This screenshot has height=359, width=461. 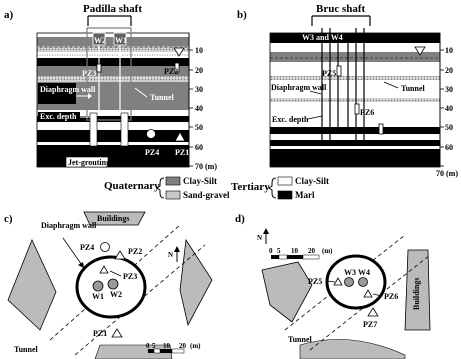 What do you see at coordinates (182, 152) in the screenshot?
I see `pz1-label-a: PZ1` at bounding box center [182, 152].